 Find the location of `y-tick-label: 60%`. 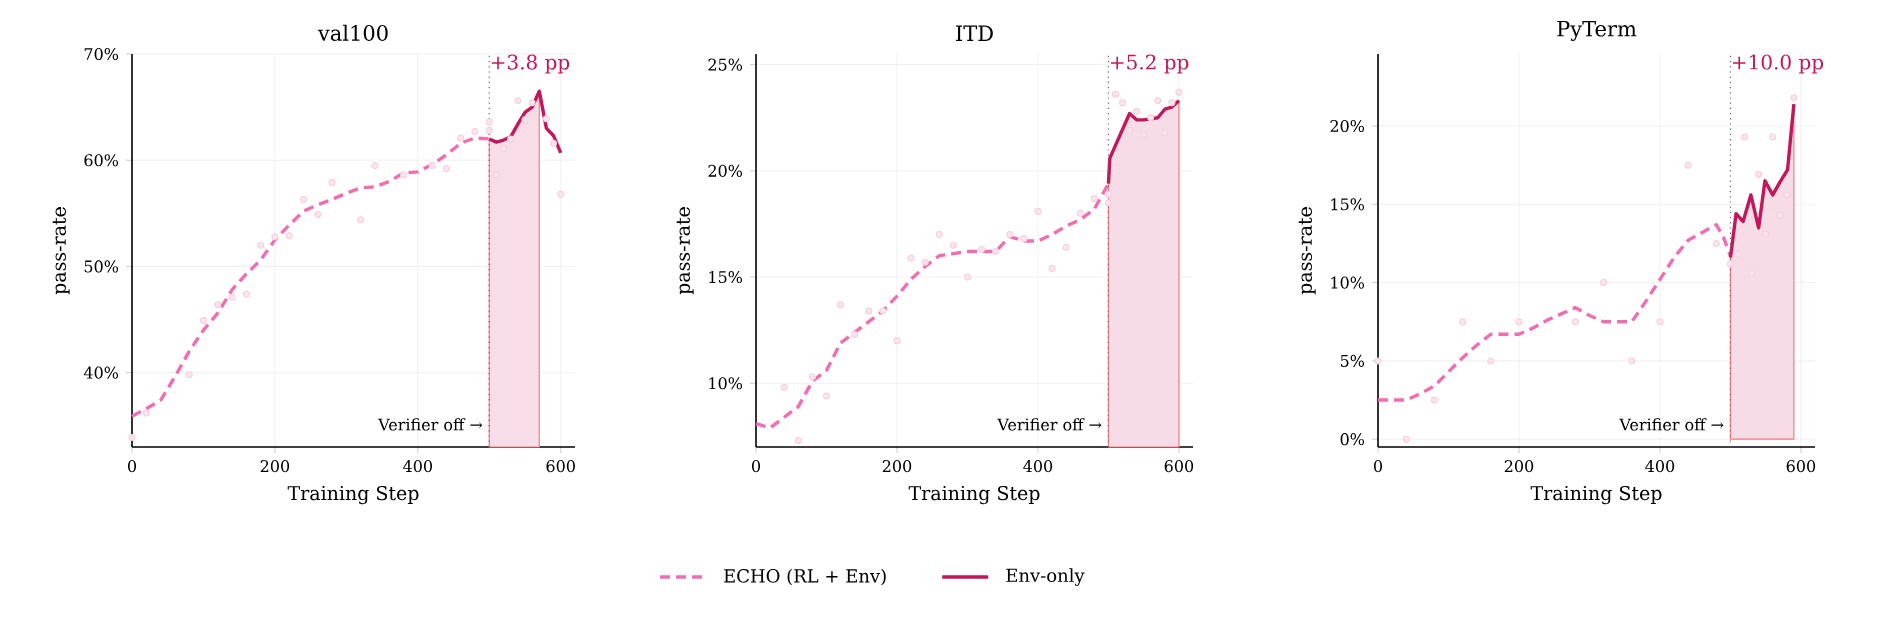

y-tick-label: 60% is located at coordinates (101, 160).